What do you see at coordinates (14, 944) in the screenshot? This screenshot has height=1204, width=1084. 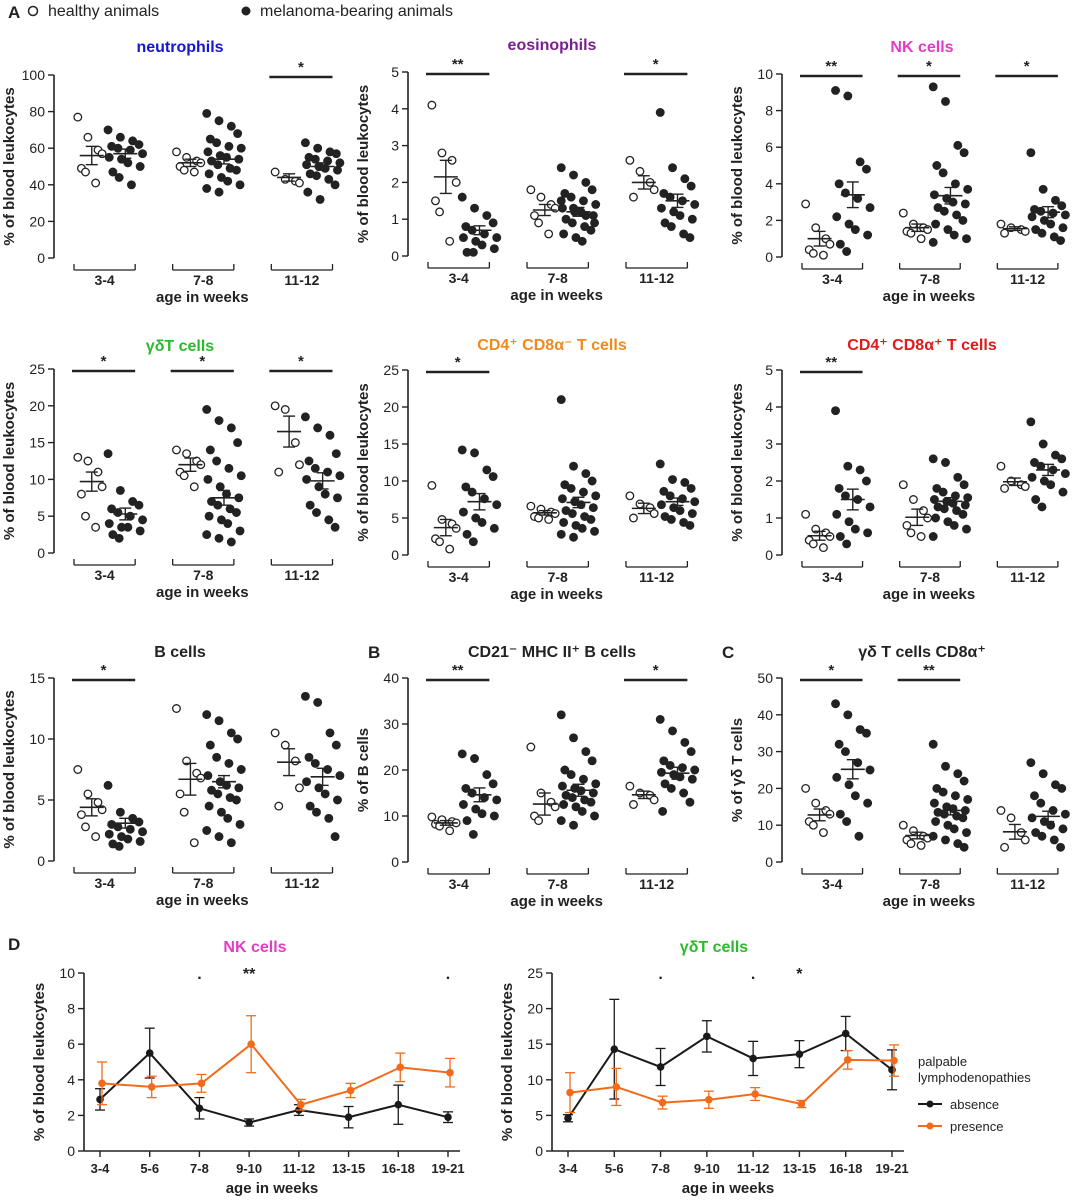 I see `panel-letter-d: D` at bounding box center [14, 944].